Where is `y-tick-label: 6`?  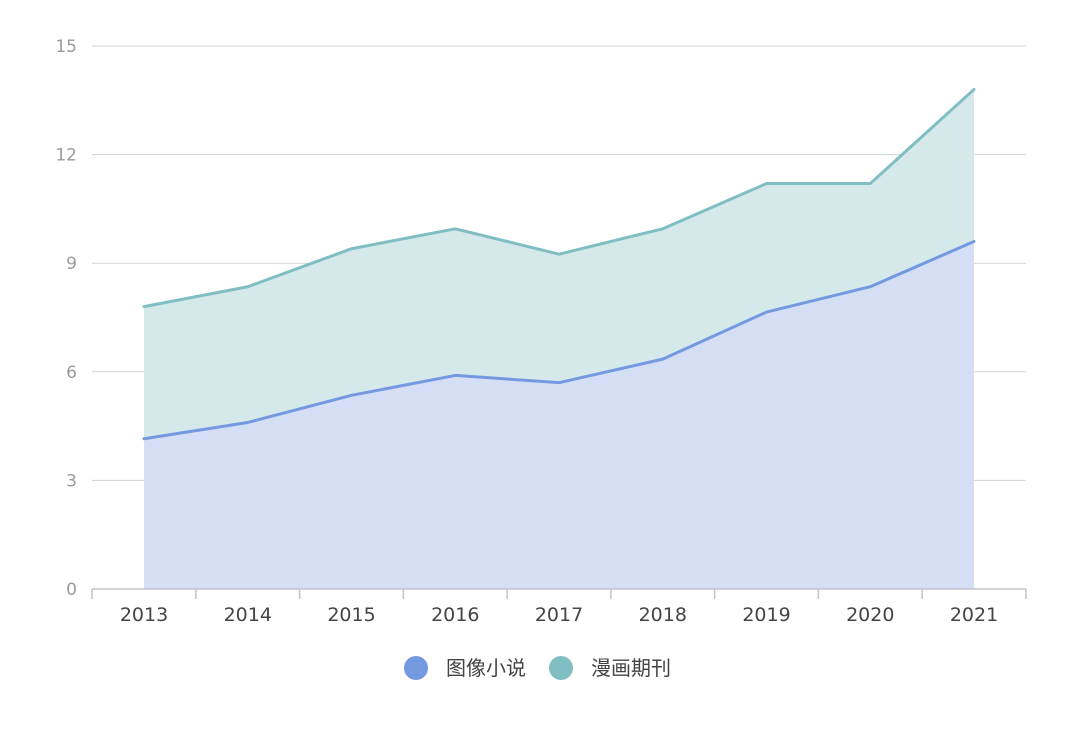
y-tick-label: 6 is located at coordinates (71, 373).